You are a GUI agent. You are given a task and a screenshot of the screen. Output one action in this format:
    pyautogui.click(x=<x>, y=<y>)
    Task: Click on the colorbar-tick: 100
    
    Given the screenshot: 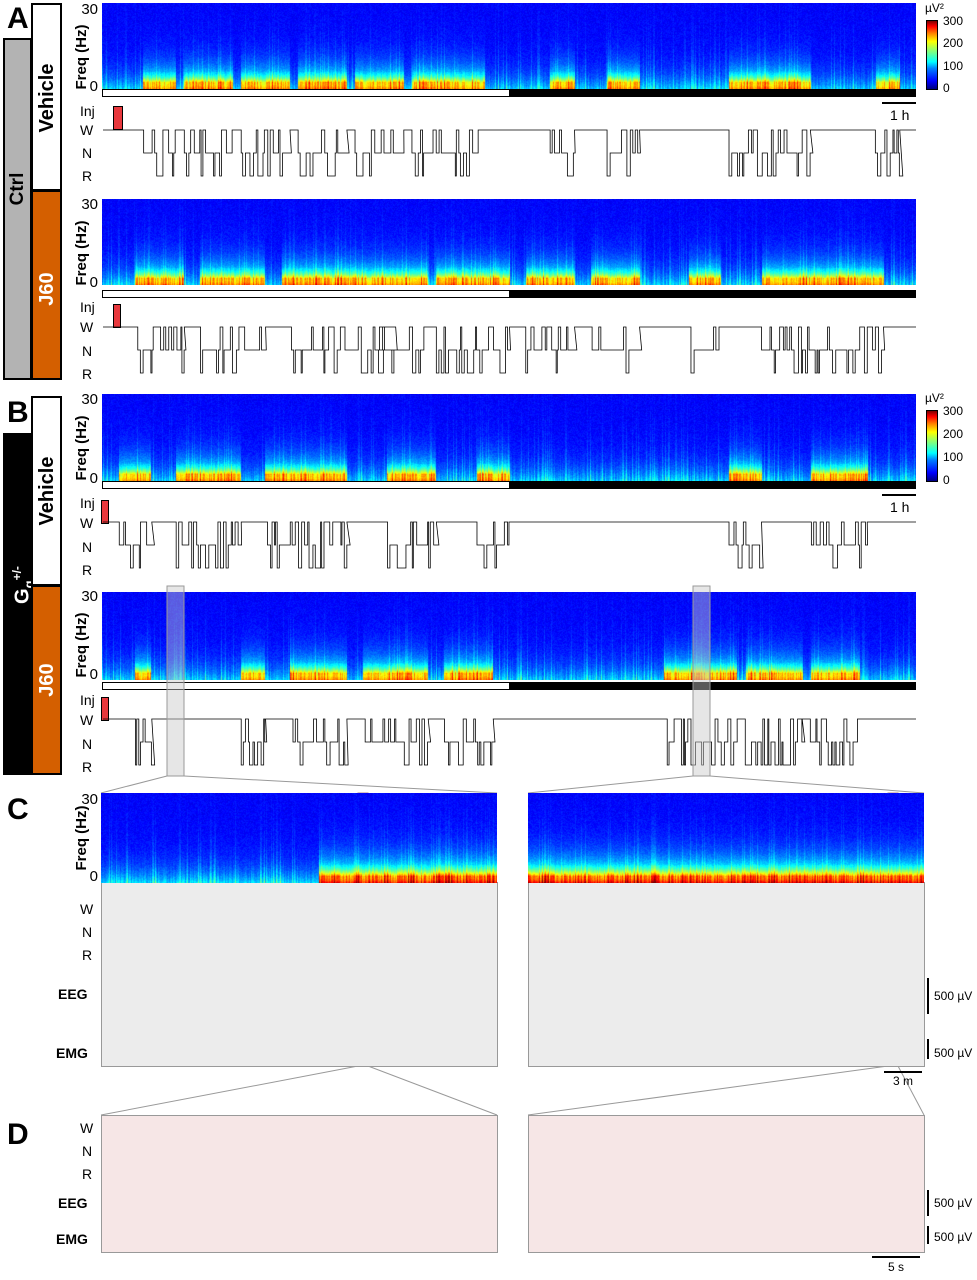 What is the action you would take?
    pyautogui.click(x=953, y=66)
    